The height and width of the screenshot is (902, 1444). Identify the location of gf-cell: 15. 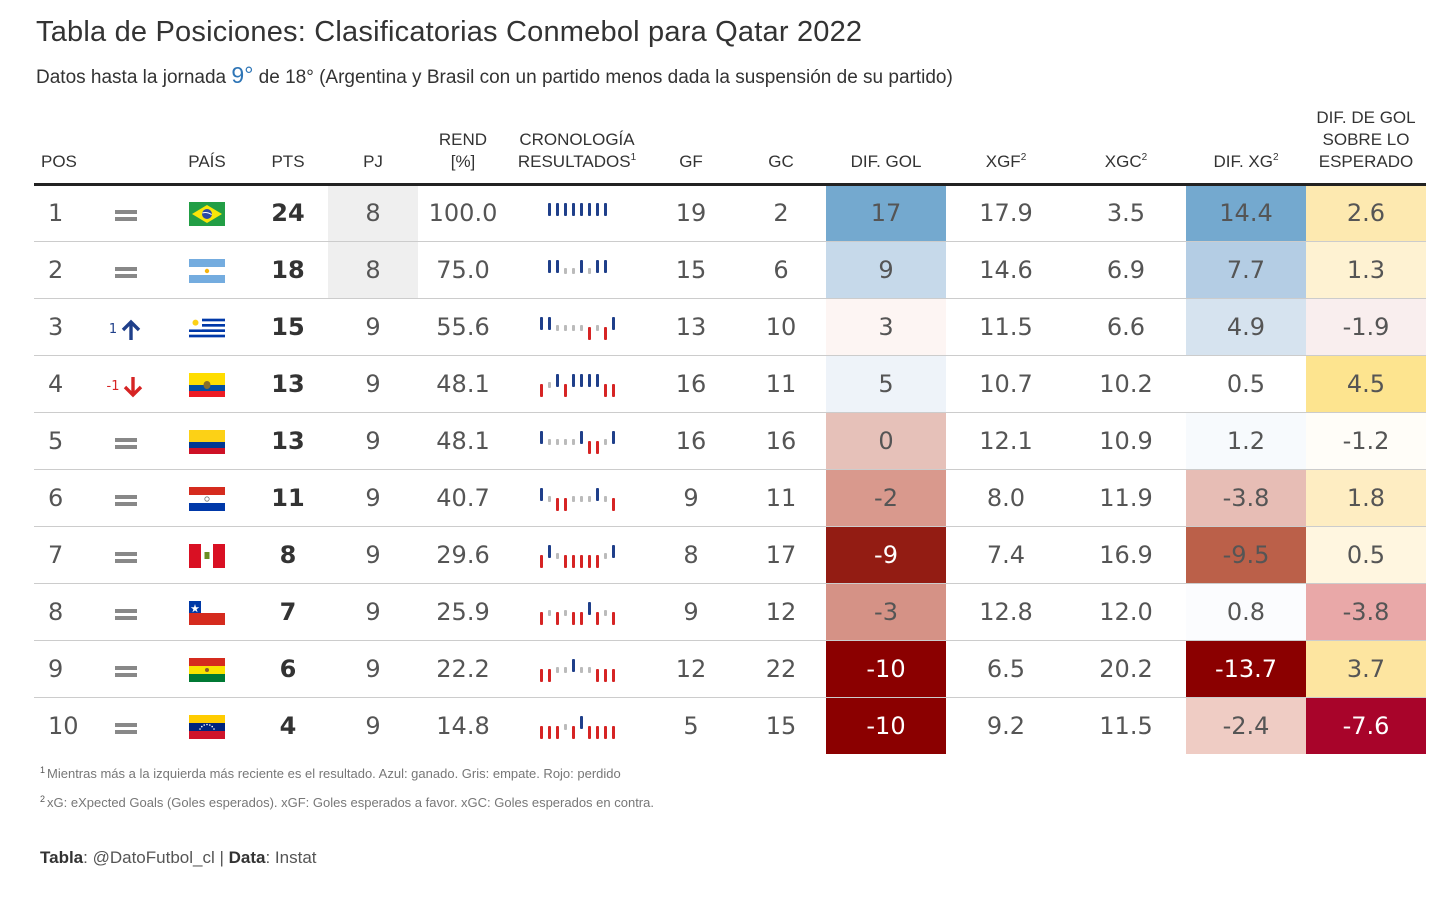
(691, 270).